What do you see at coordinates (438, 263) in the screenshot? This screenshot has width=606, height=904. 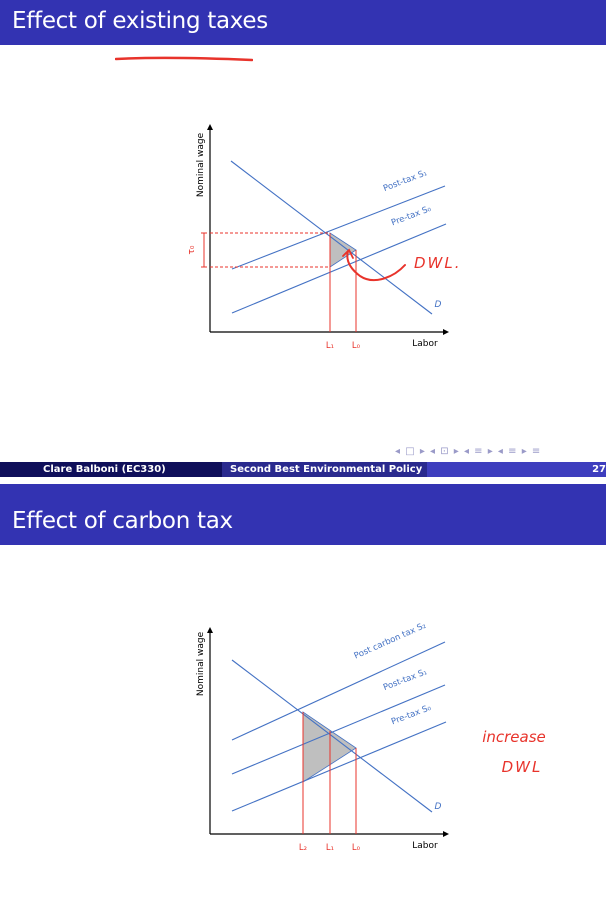 I see `dwl-handwritten-text: DWL.` at bounding box center [438, 263].